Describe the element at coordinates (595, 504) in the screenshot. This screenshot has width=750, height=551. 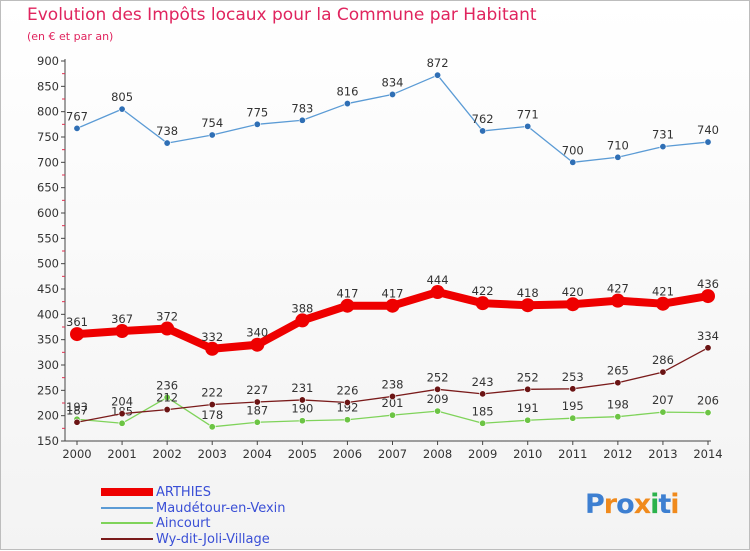
I see `logo-letter: P` at that location.